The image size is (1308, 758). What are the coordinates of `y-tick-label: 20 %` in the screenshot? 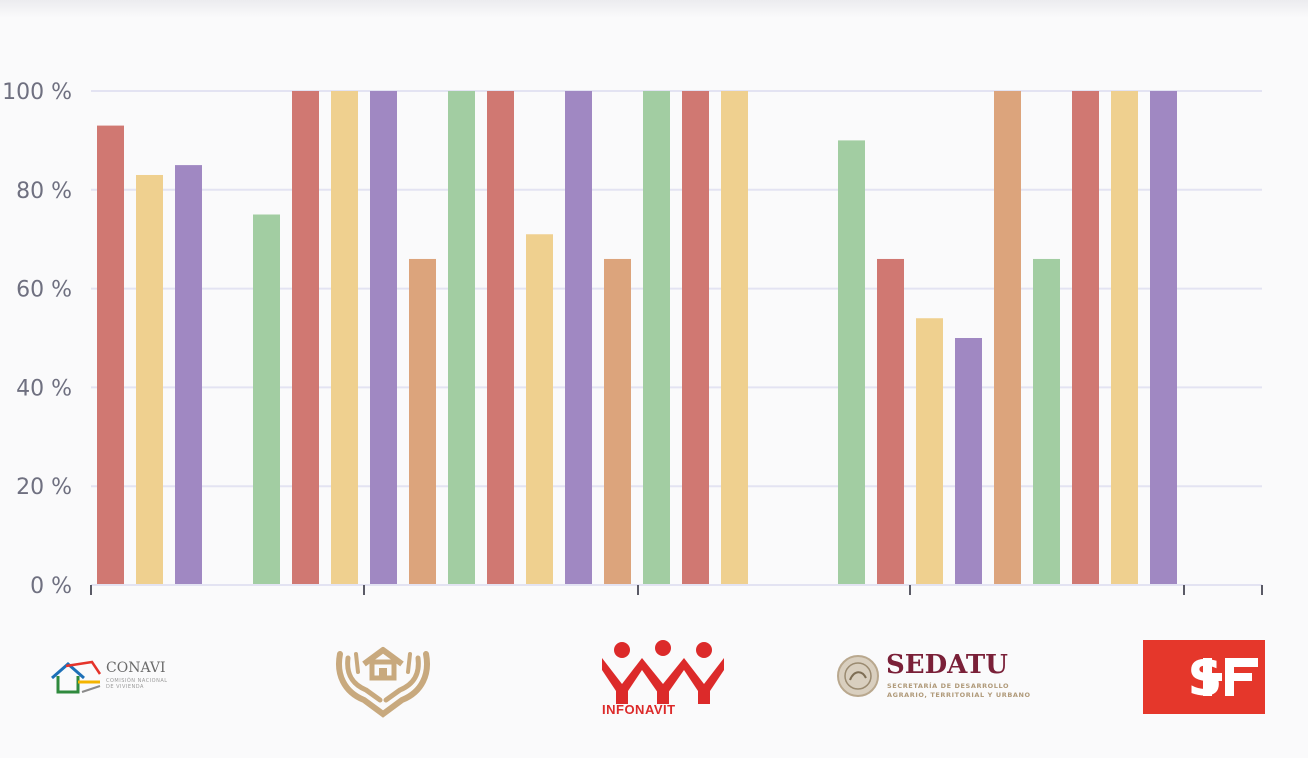 It's located at (44, 487).